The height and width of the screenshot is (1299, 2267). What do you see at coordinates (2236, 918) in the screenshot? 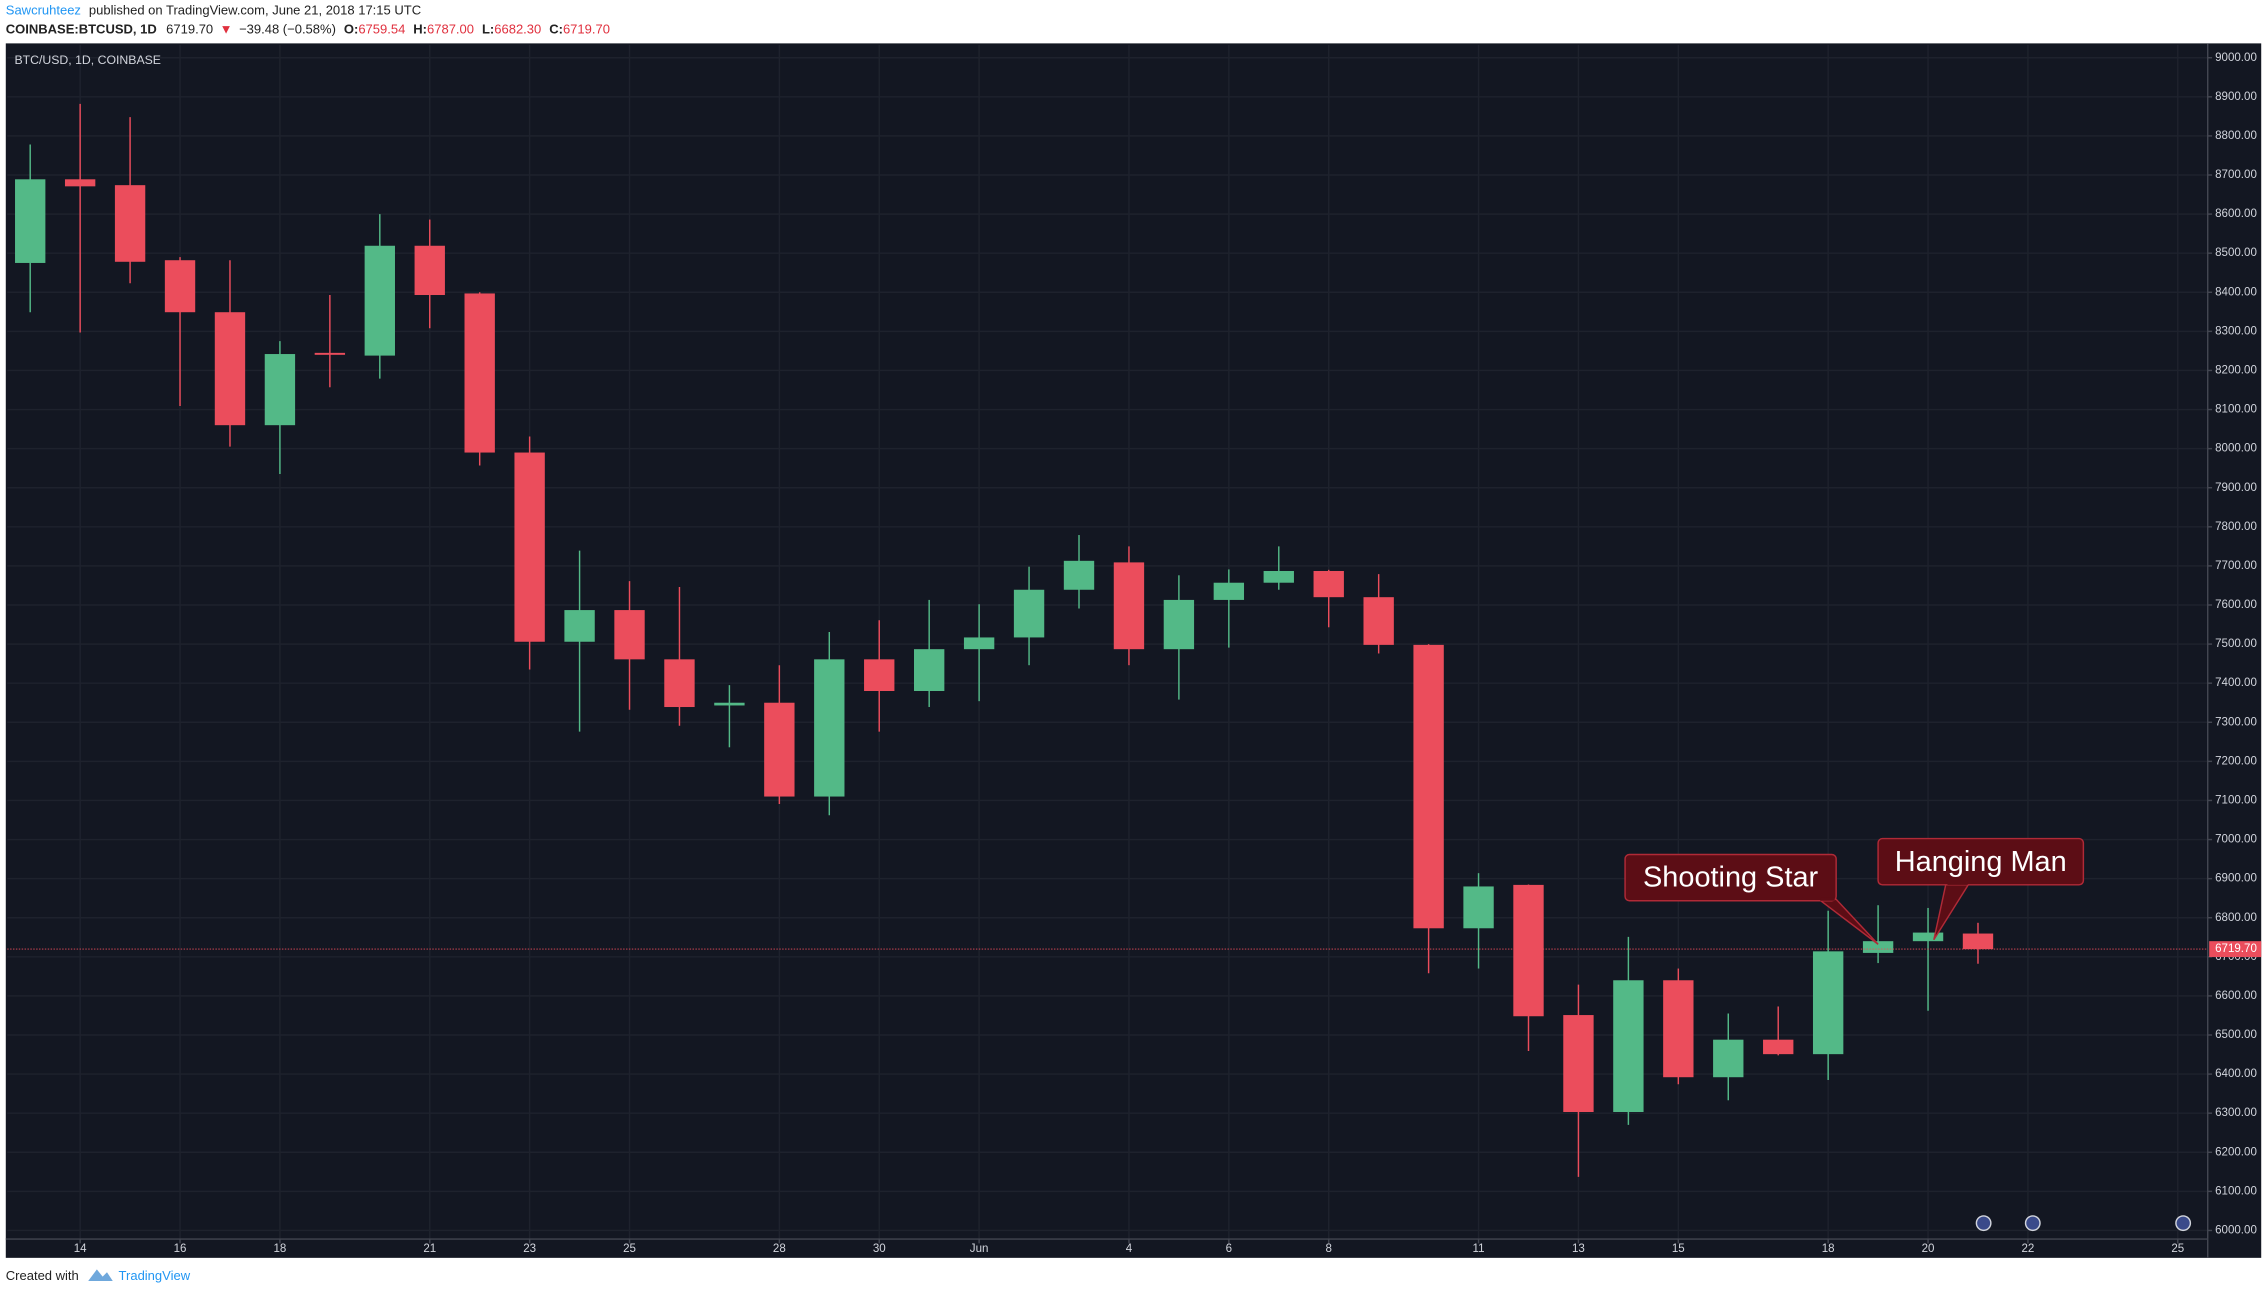
I see `y-tick-label: 6800.00` at bounding box center [2236, 918].